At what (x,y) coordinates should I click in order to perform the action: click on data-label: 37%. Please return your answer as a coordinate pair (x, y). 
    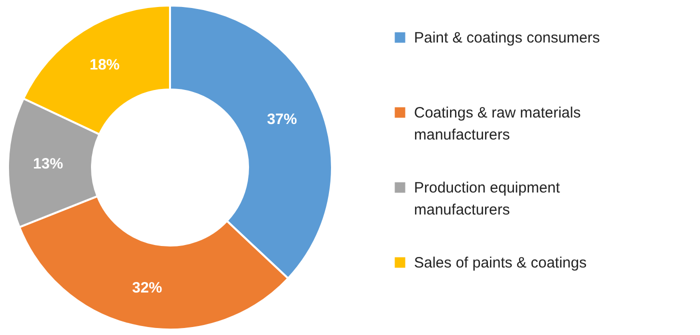
    Looking at the image, I should click on (281, 119).